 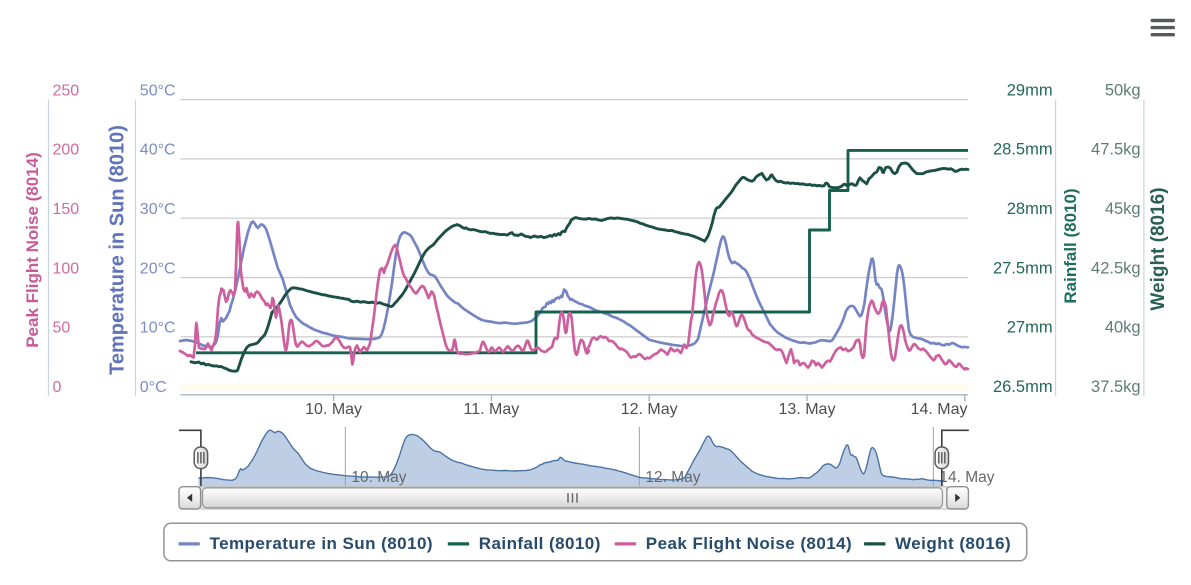 I want to click on svg-text: 42.5kg, so click(x=1116, y=268).